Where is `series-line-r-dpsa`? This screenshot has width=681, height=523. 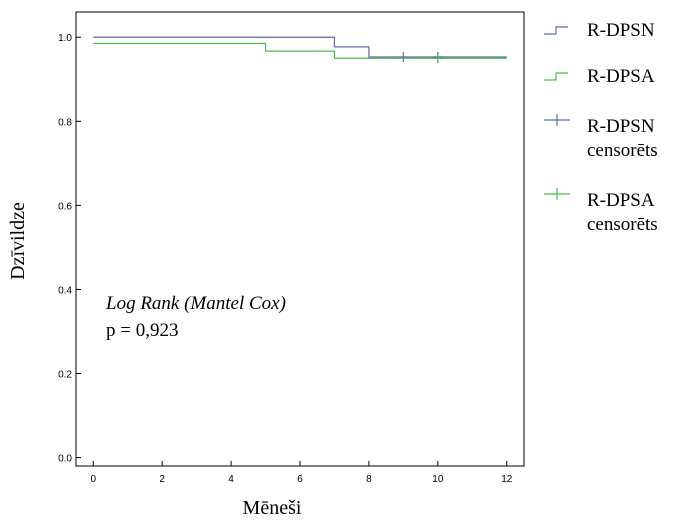
series-line-r-dpsa is located at coordinates (300, 50).